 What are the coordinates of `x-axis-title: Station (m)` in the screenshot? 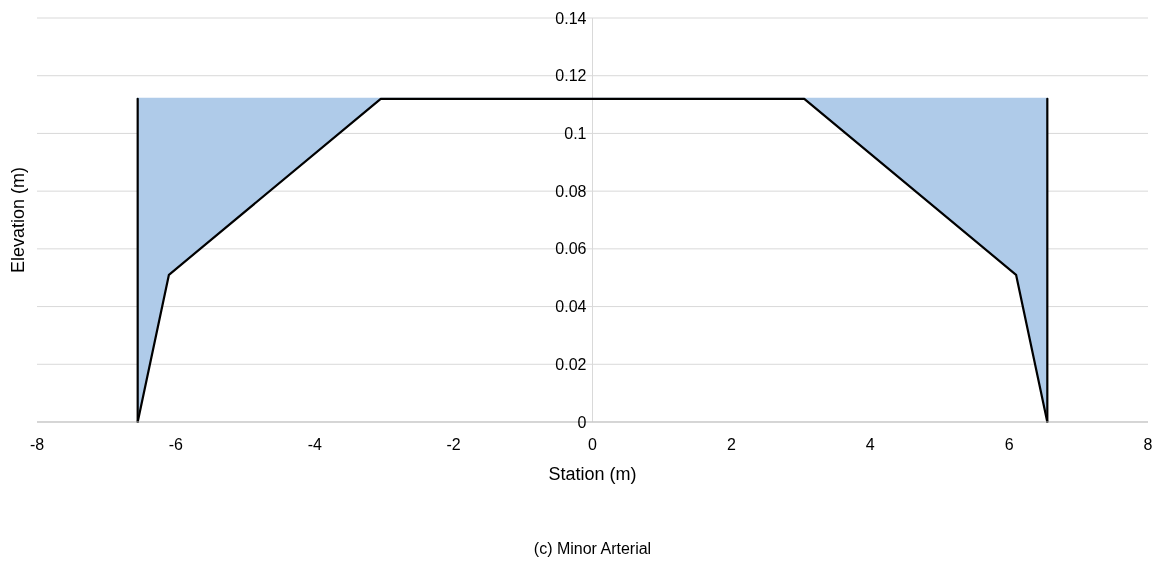 It's located at (592, 474).